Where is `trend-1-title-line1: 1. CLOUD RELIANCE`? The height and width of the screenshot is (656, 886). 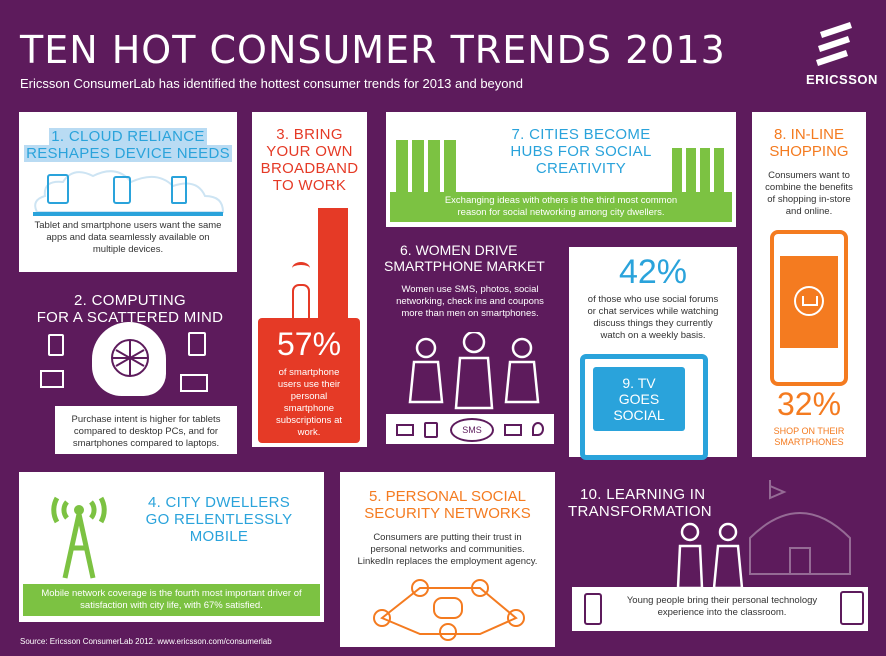
trend-1-title-line1: 1. CLOUD RELIANCE is located at coordinates (128, 136).